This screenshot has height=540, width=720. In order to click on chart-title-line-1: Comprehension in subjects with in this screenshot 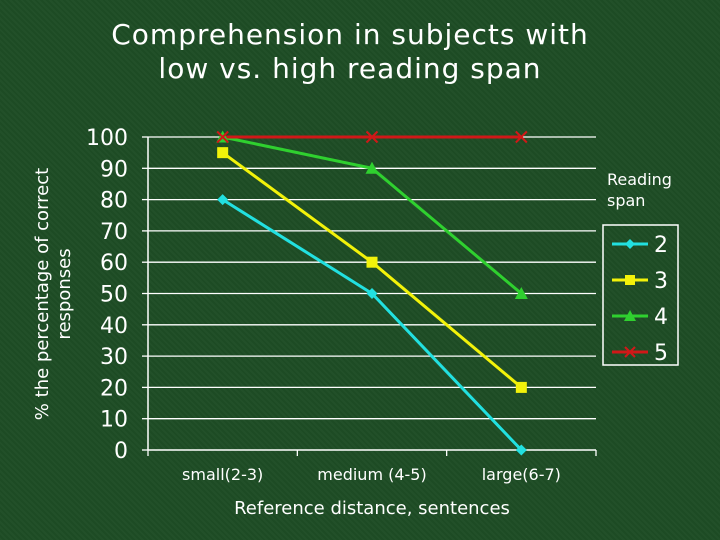, I will do `click(350, 34)`.